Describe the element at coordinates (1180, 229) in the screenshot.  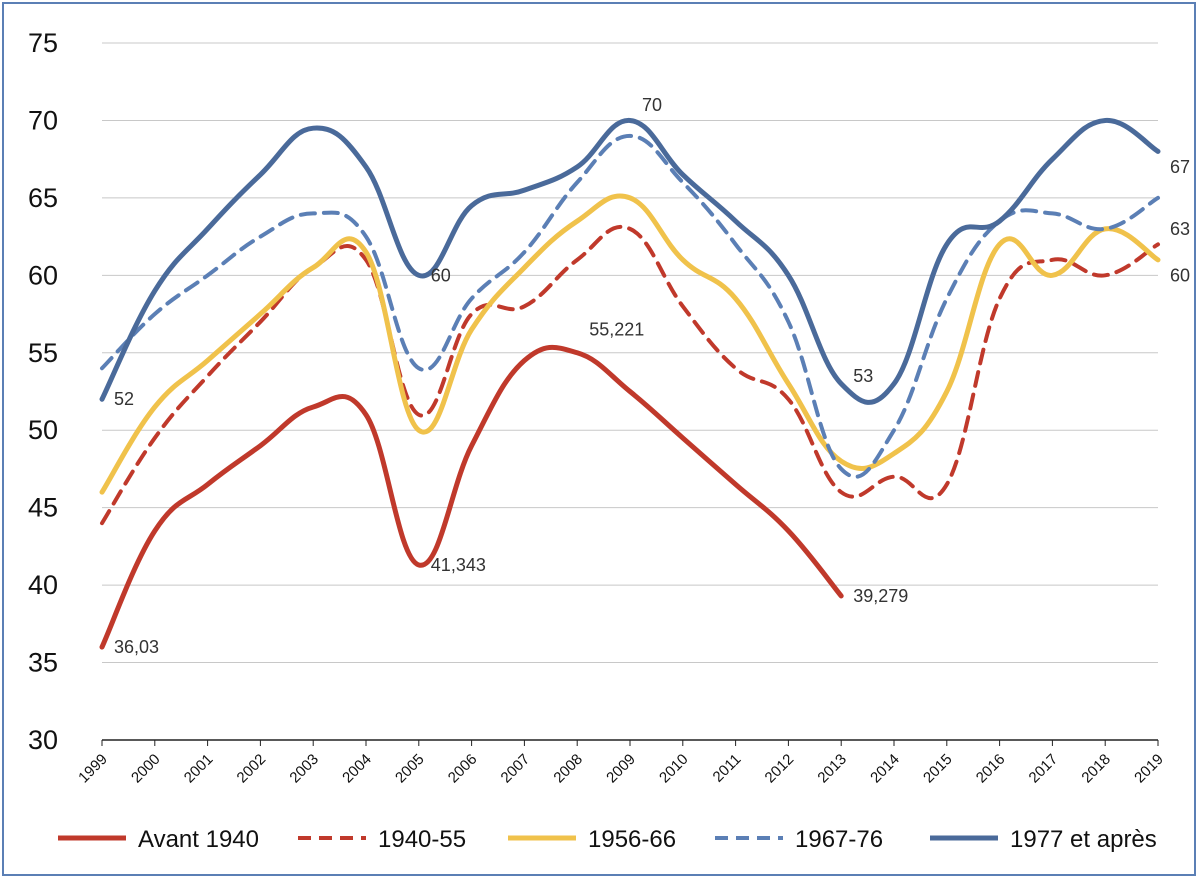
I see `data-label: 63` at that location.